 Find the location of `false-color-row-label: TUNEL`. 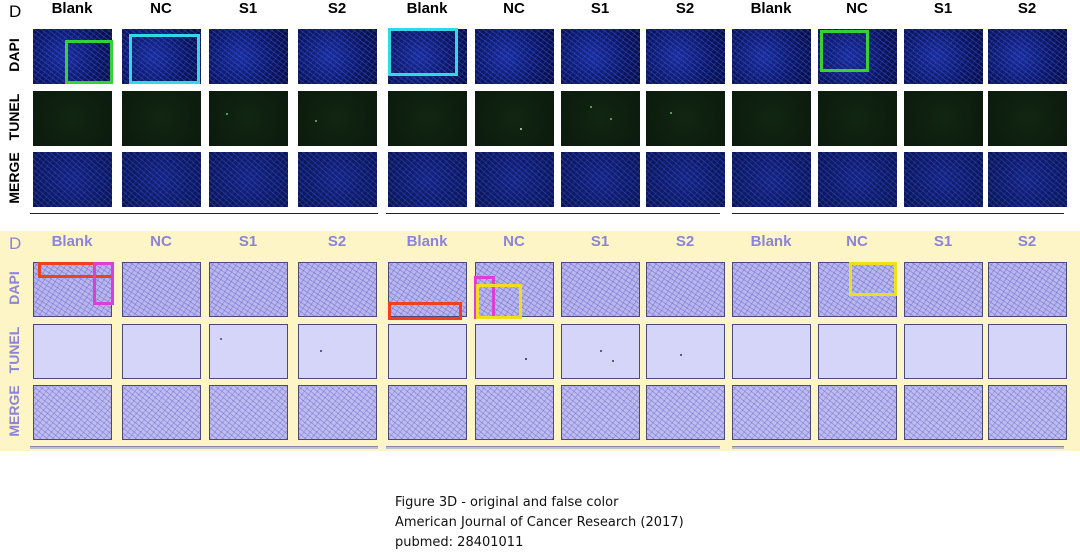

false-color-row-label: TUNEL is located at coordinates (14, 350).